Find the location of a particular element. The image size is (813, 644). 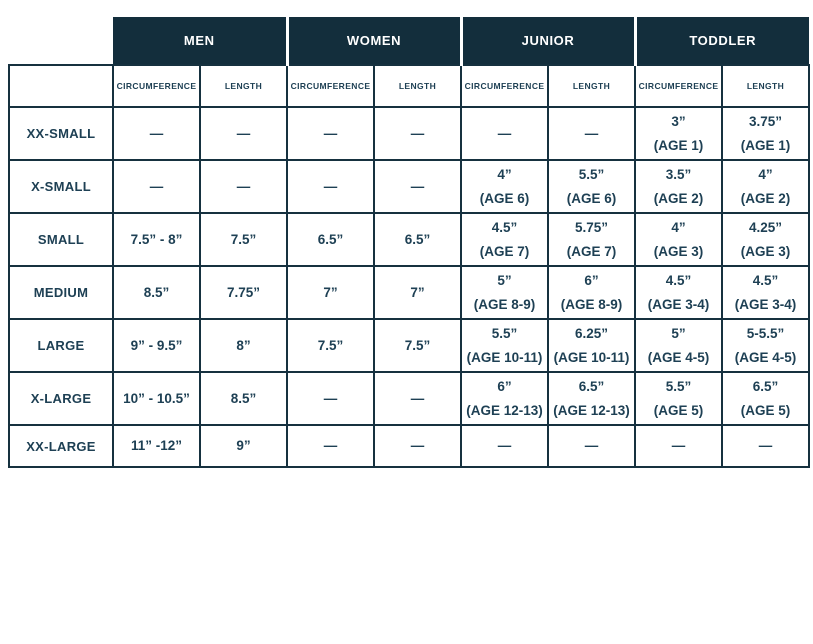

subheader-men-circumference: CIRCUMFERENCE is located at coordinates (156, 86).